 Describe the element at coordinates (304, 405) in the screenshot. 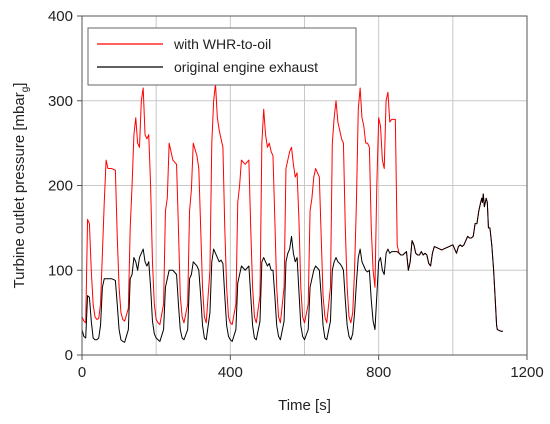

I see `x-axis-title: Time [s]` at that location.